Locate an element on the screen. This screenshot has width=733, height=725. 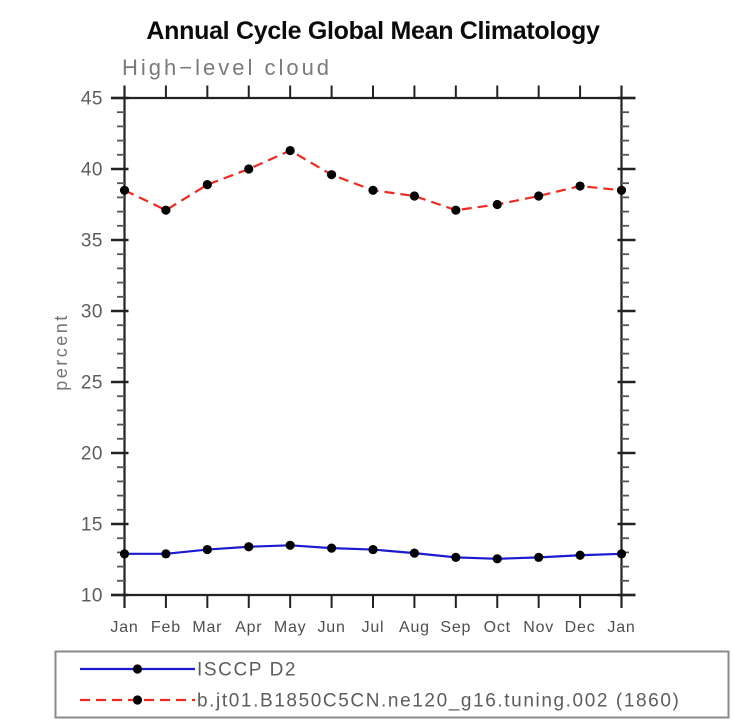
x-tick-label: Sep is located at coordinates (455, 627).